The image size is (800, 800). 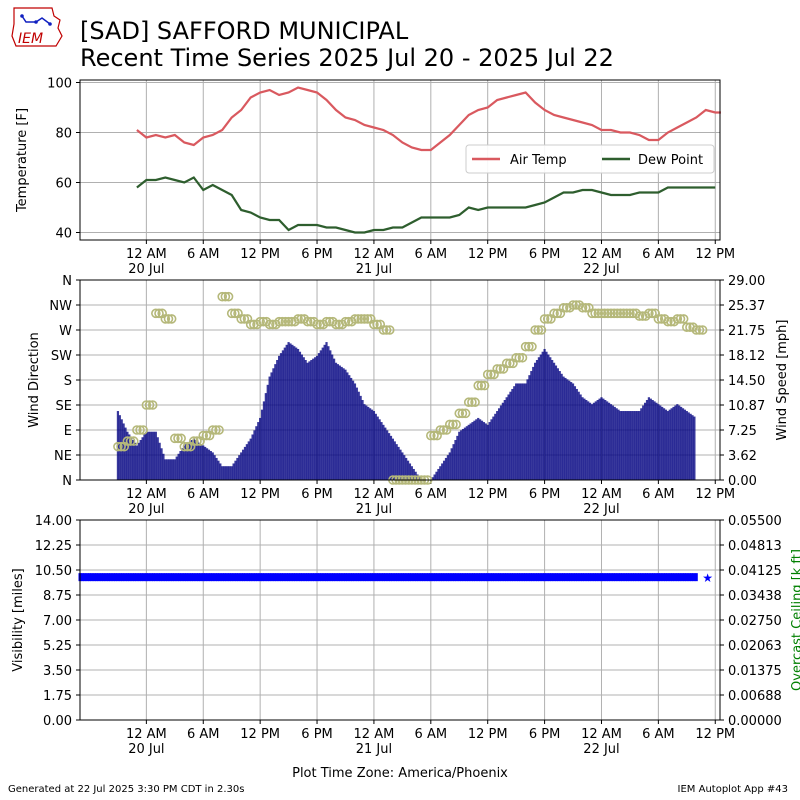 What do you see at coordinates (732, 789) in the screenshot?
I see `app-id: IEM Autoplot App #43` at bounding box center [732, 789].